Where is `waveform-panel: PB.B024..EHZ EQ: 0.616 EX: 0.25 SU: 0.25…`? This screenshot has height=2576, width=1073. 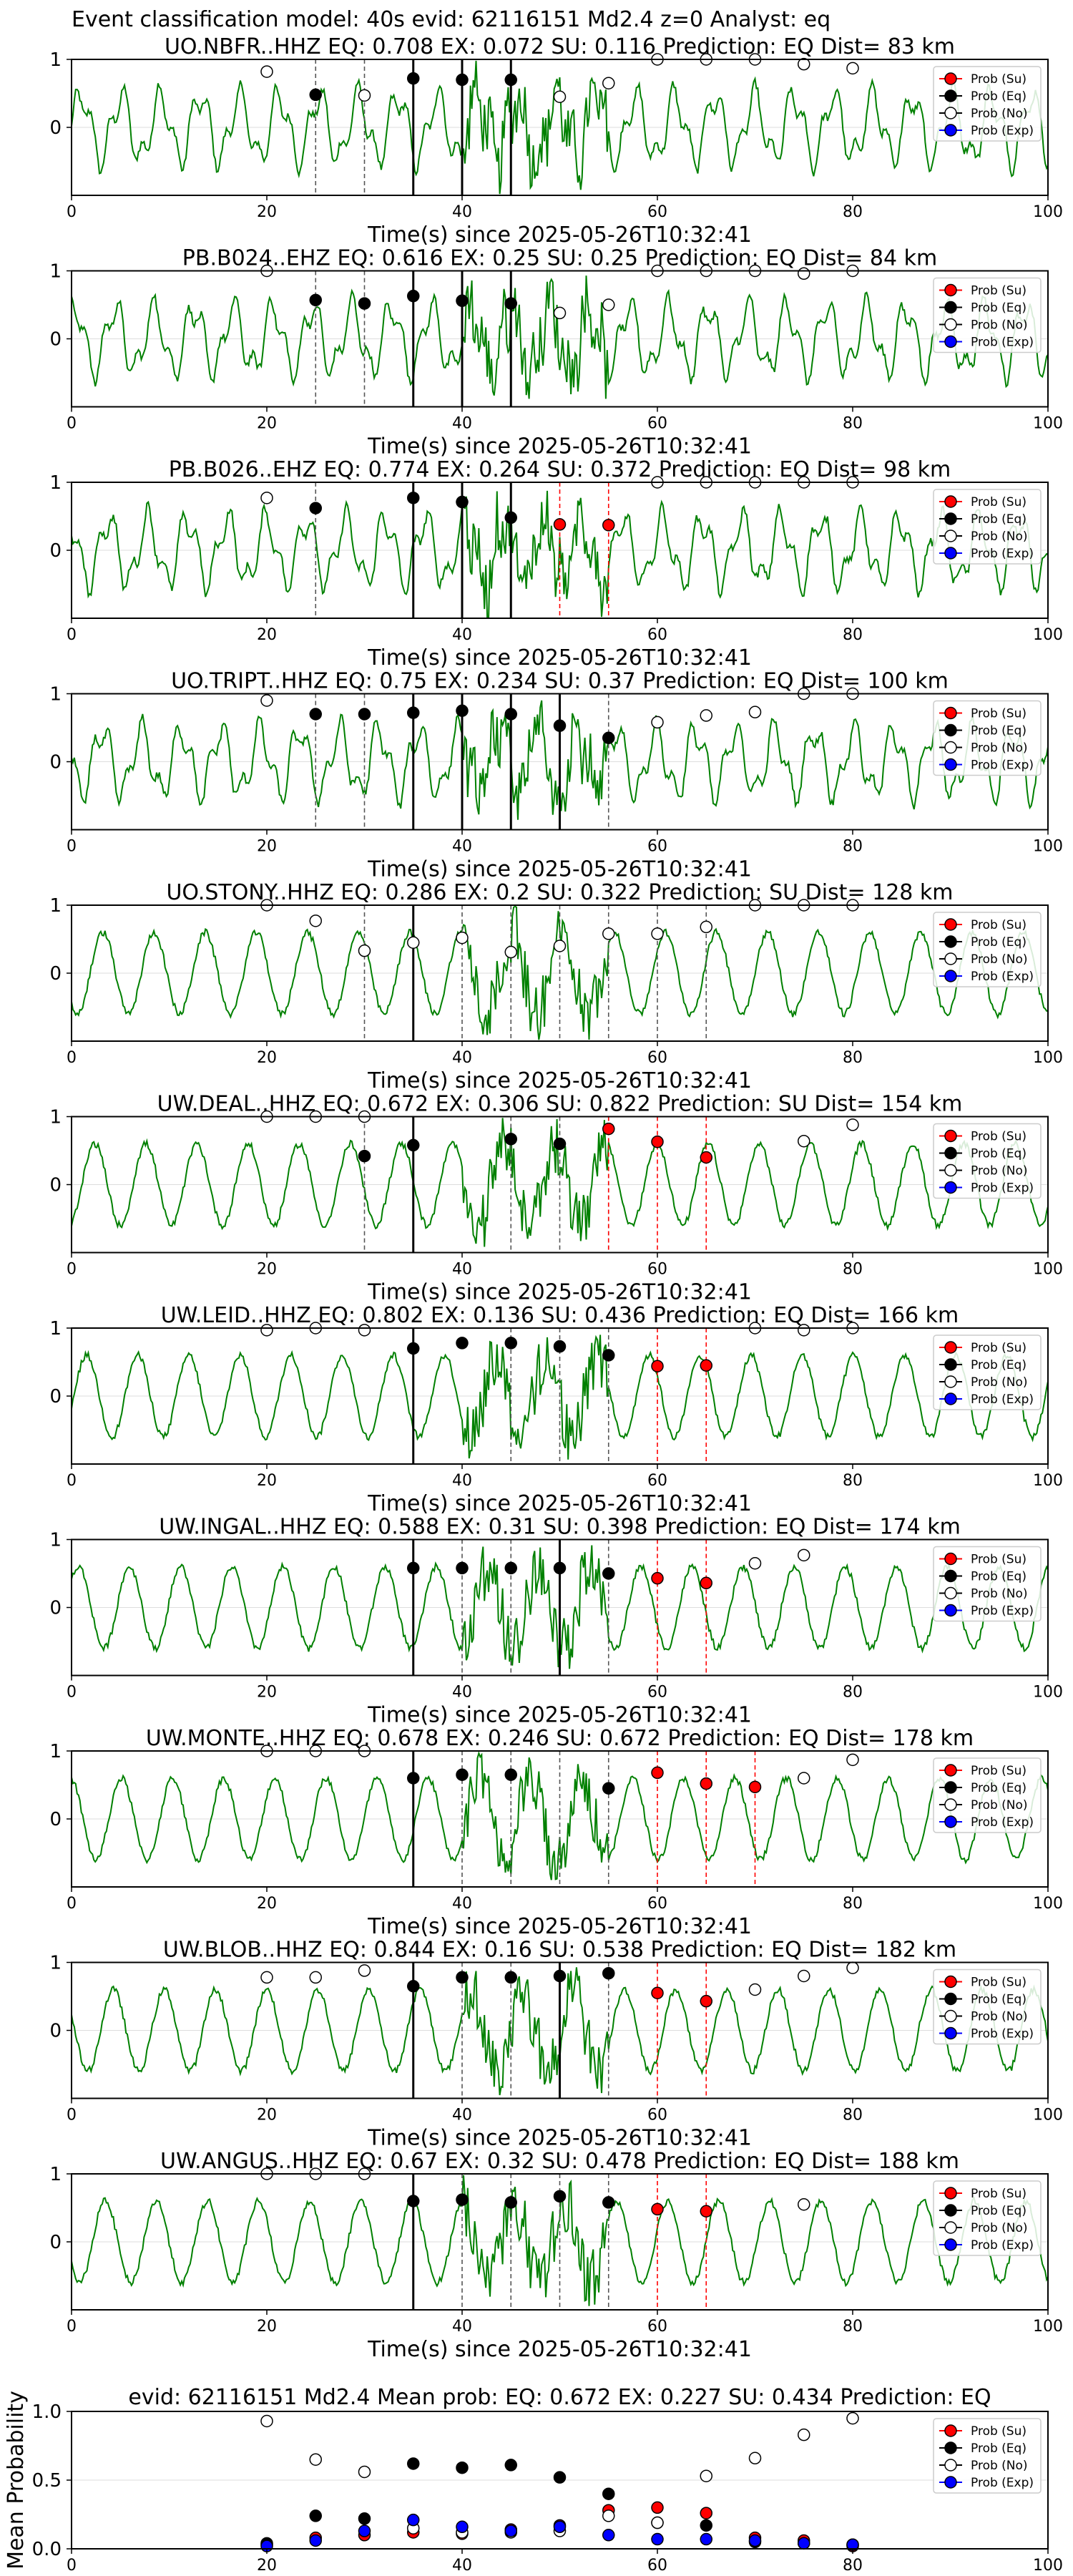
waveform-panel: PB.B024..EHZ EQ: 0.616 EX: 0.25 SU: 0.25… is located at coordinates (556, 352).